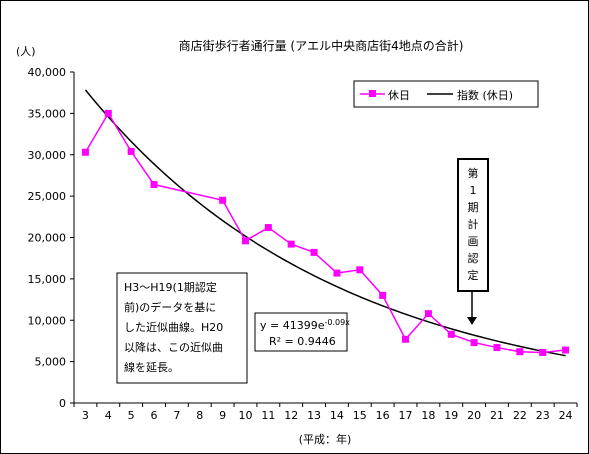 This screenshot has height=454, width=589. Describe the element at coordinates (325, 412) in the screenshot. I see `x-axis-ticks: 3 4 5 6 7 8 9 10 11 12 13 14 15 16 17 18 19 20 21 22 23 24` at that location.